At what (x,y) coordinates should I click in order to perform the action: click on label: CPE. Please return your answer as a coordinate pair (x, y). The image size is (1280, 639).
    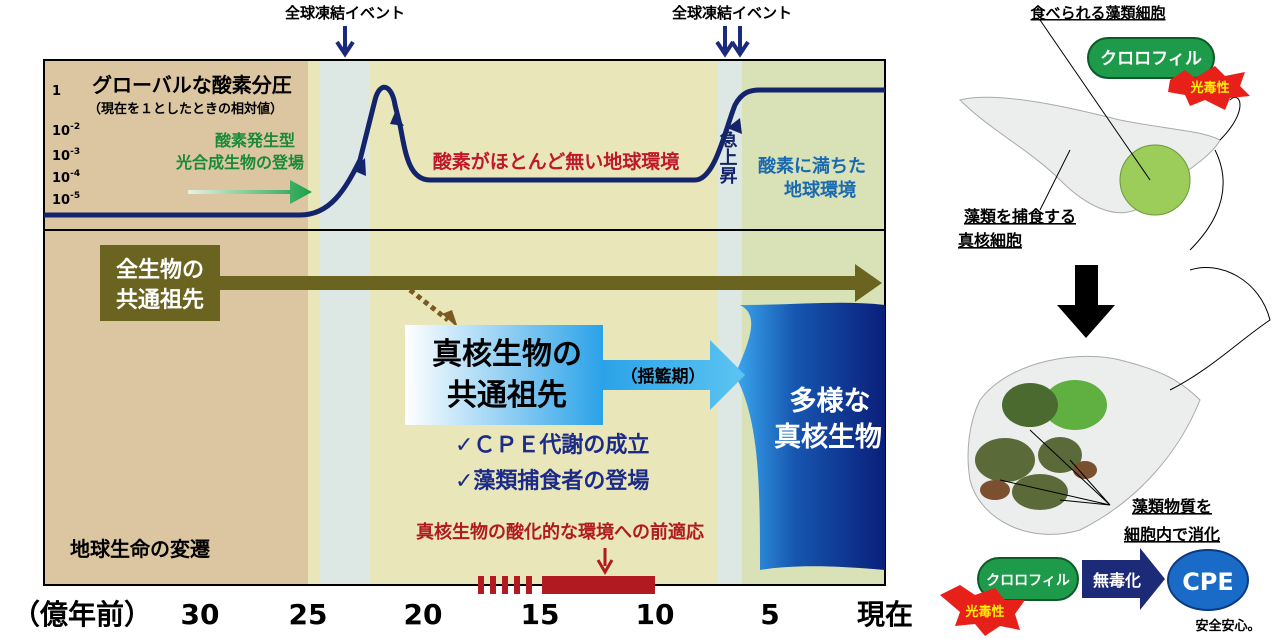
    Looking at the image, I should click on (1208, 582).